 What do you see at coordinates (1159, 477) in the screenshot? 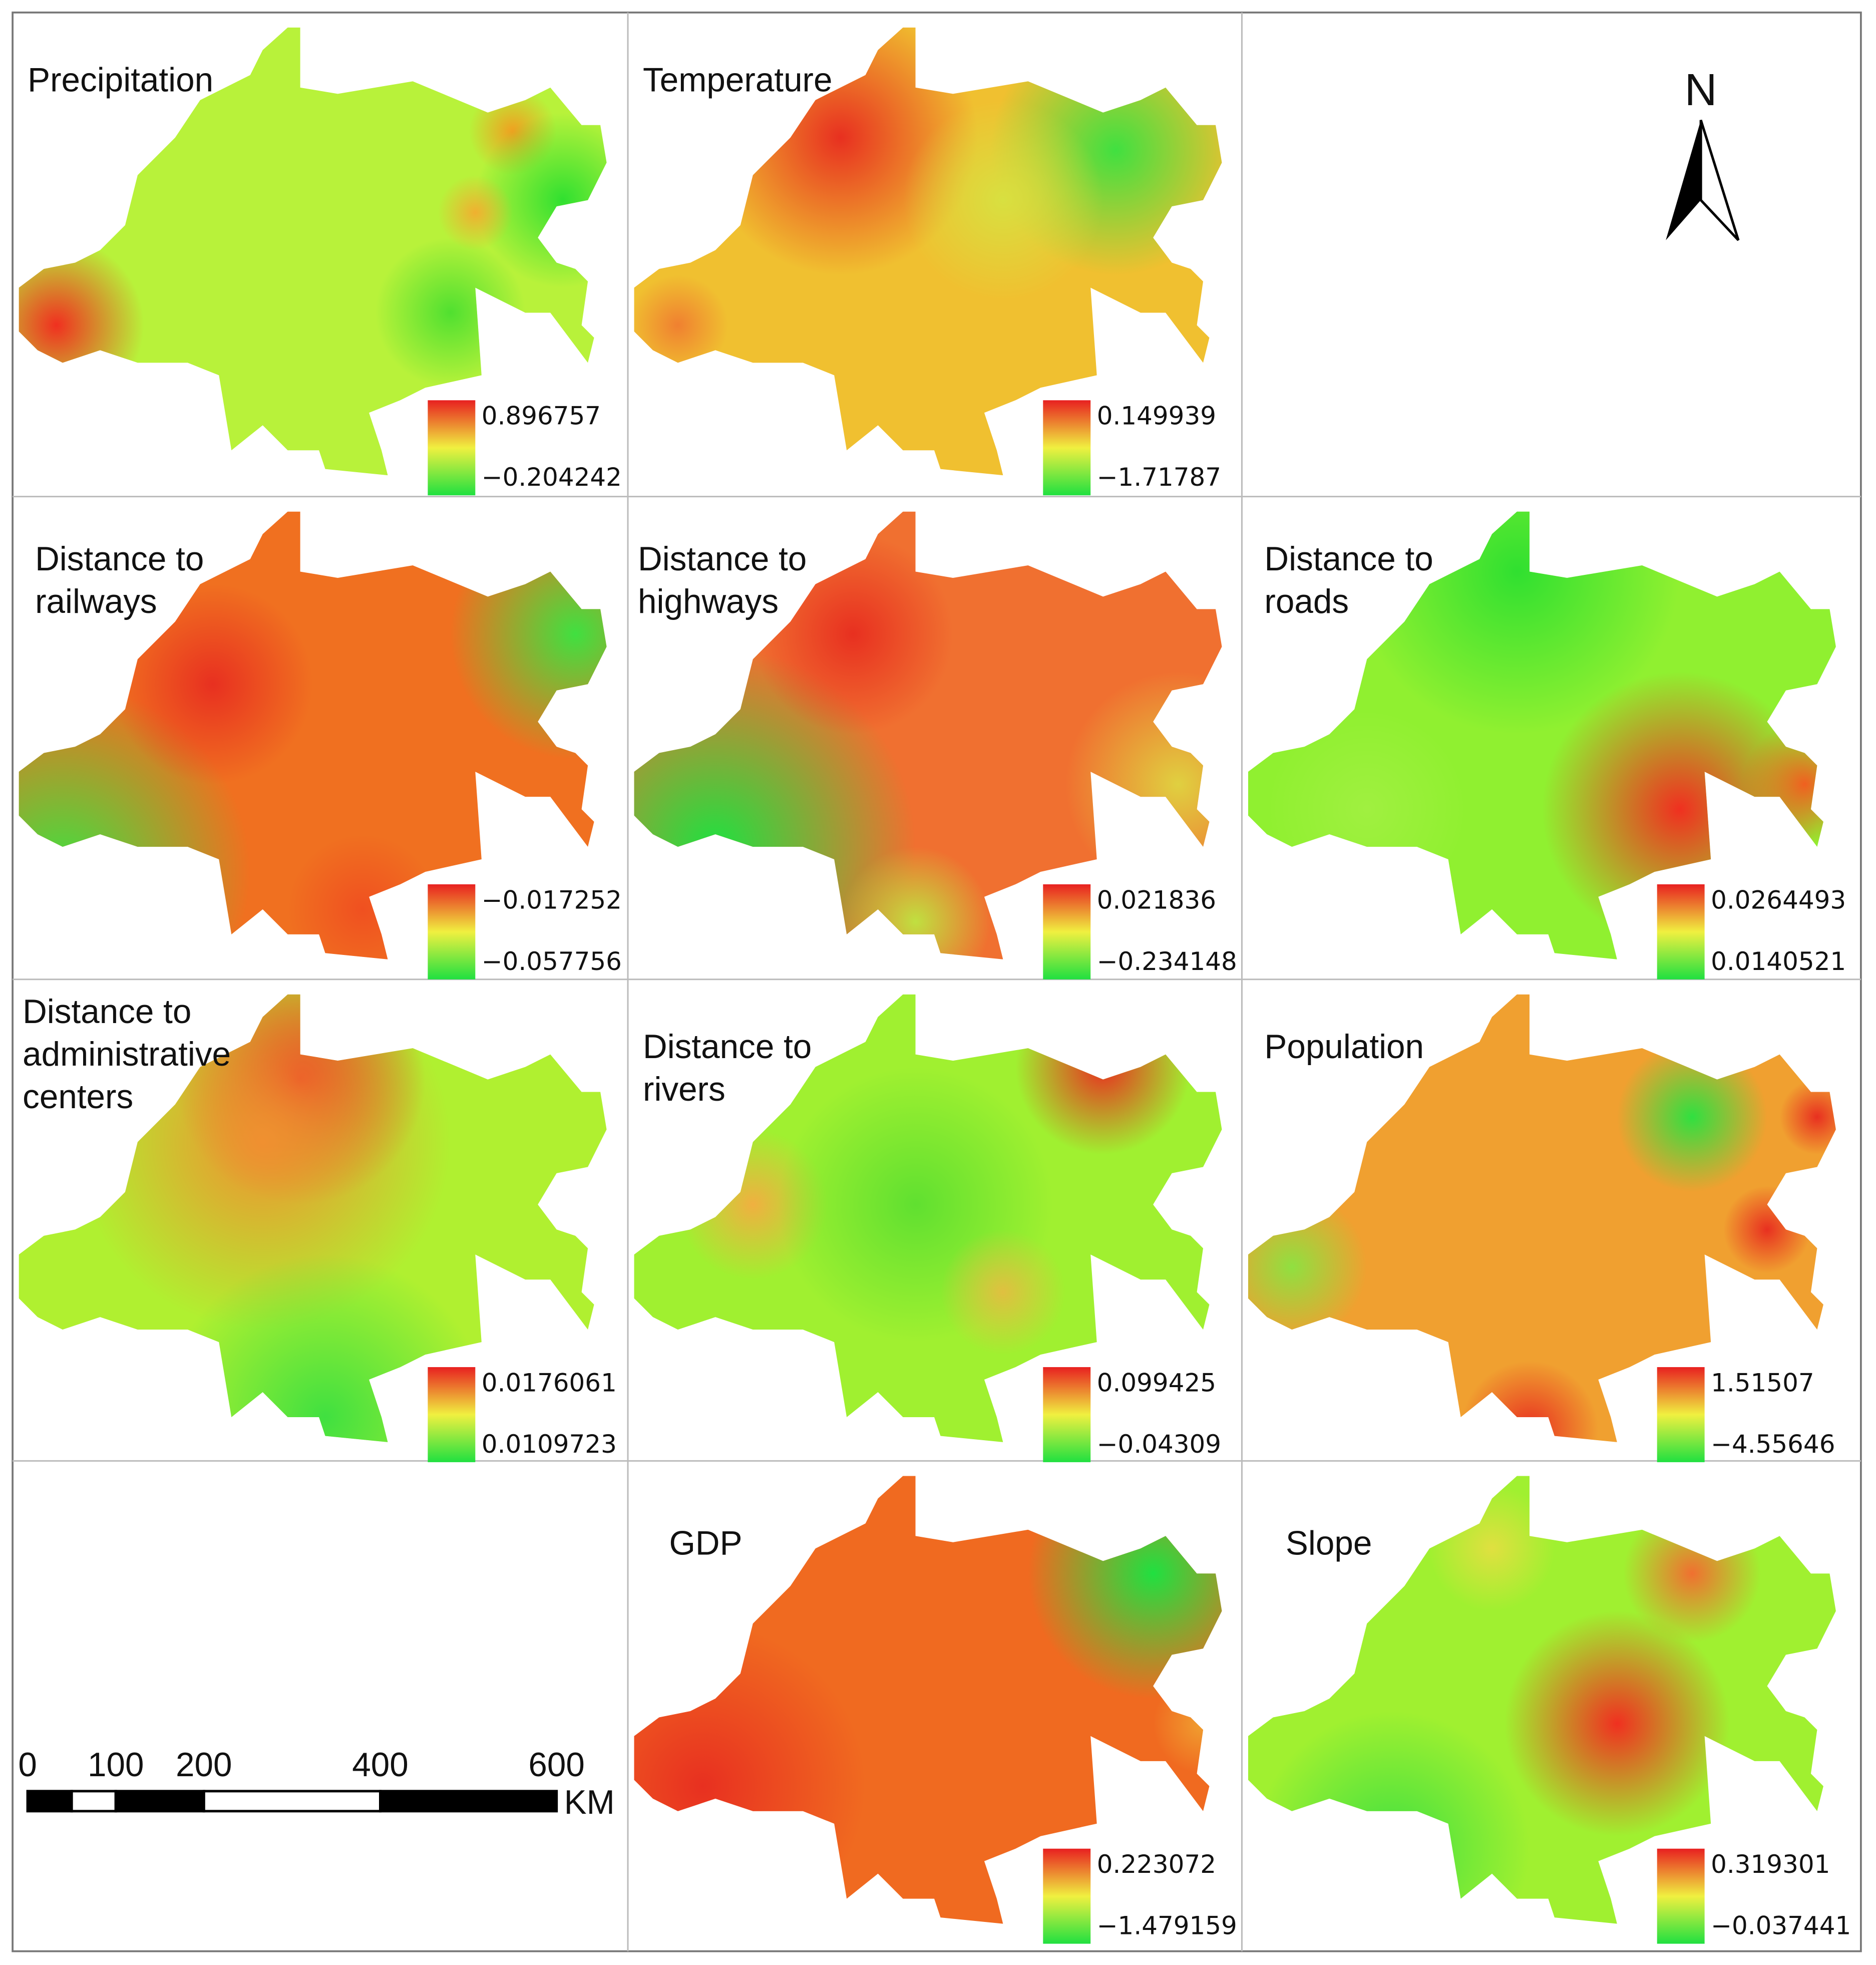
I see `legend-min: −1.71787` at bounding box center [1159, 477].